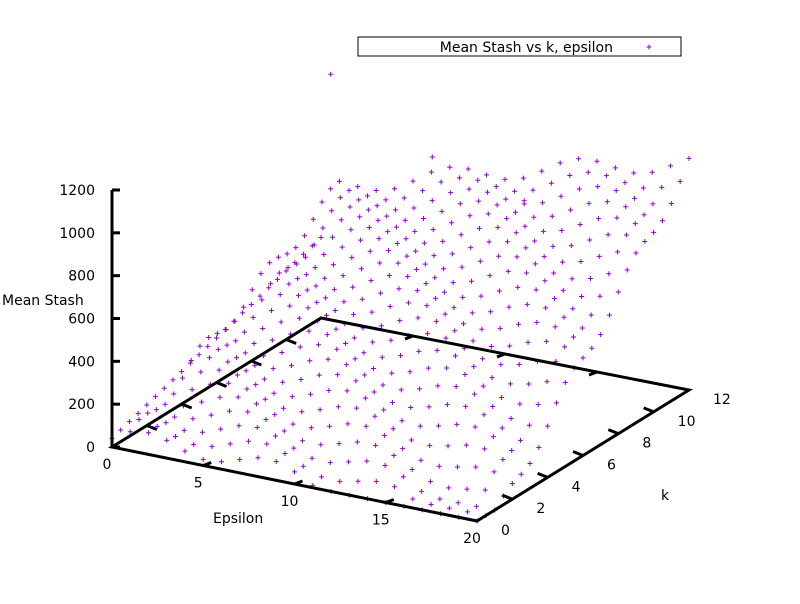 The width and height of the screenshot is (800, 604). Describe the element at coordinates (611, 466) in the screenshot. I see `y-tick-label: 6` at that location.